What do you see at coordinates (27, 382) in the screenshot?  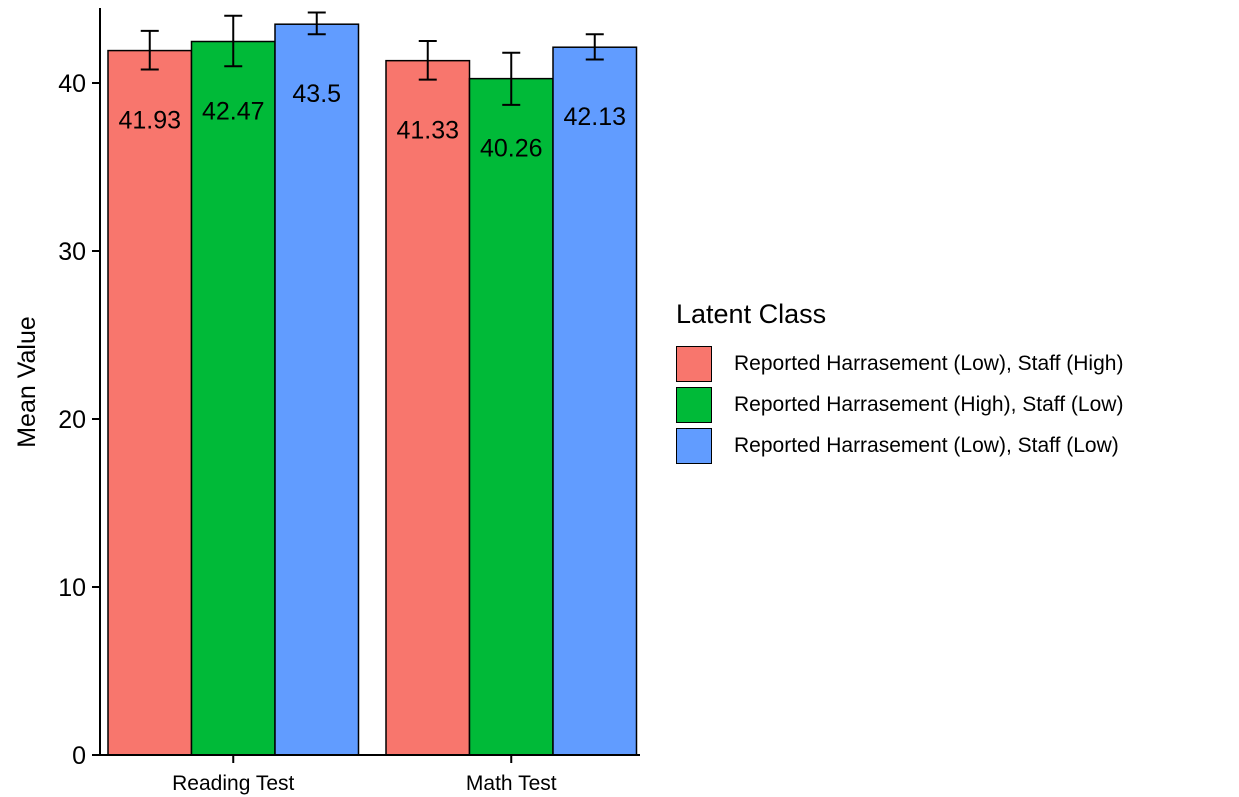 I see `y-axis-title: Mean Value` at bounding box center [27, 382].